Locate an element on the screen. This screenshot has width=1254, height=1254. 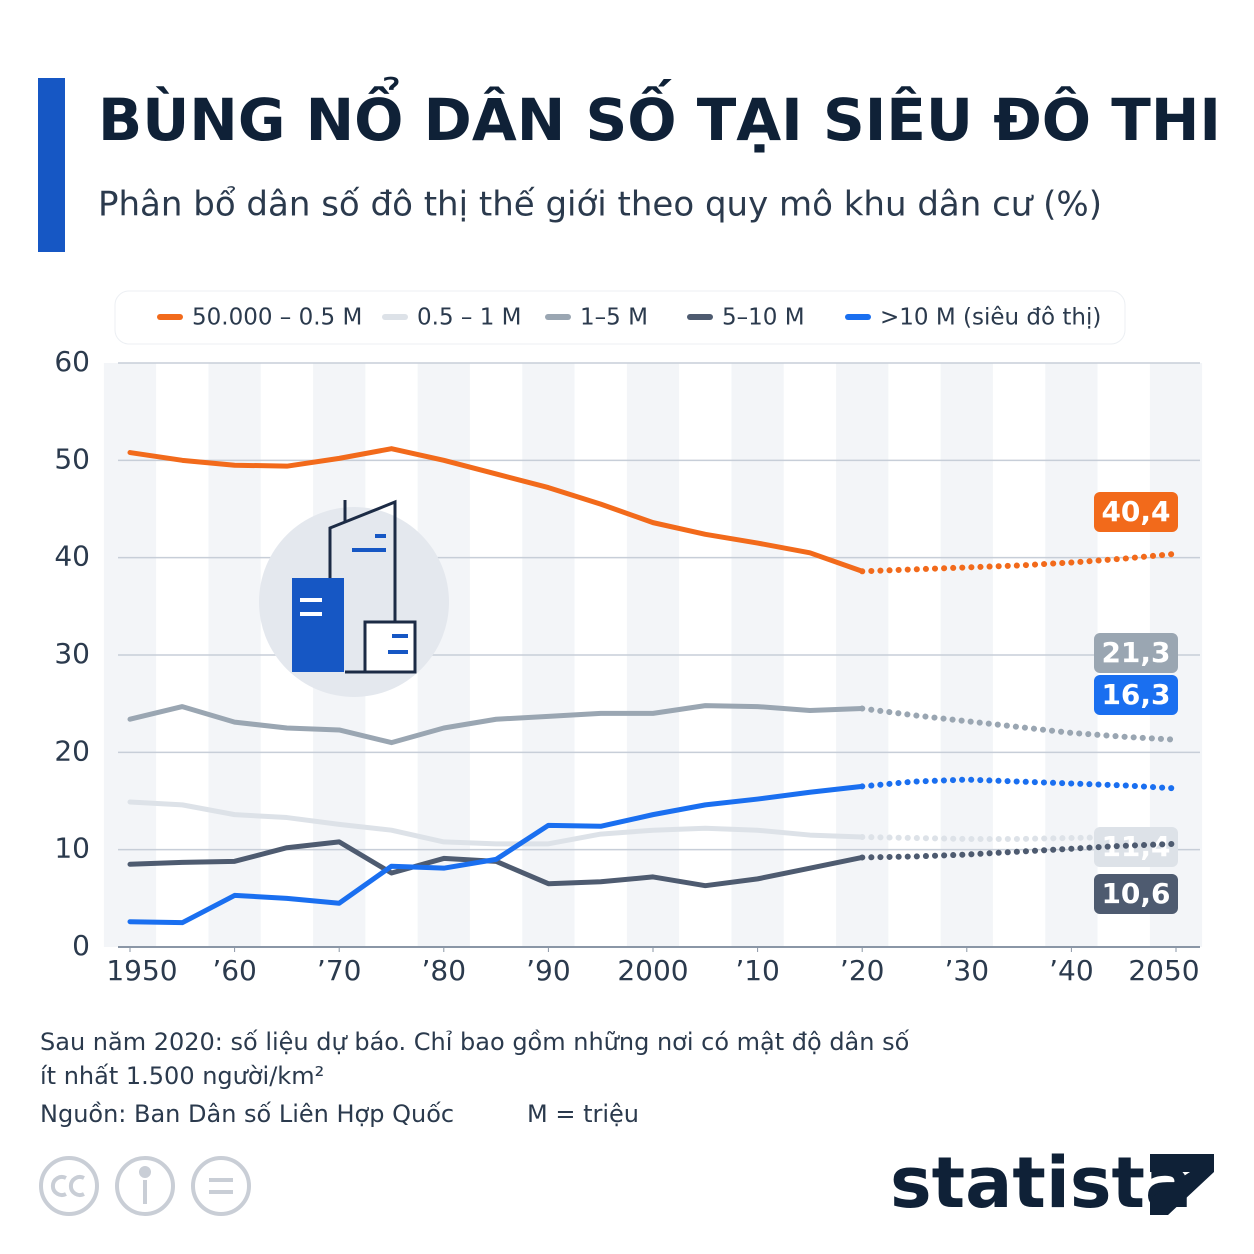
y-tick-label: 30 is located at coordinates (72, 653).